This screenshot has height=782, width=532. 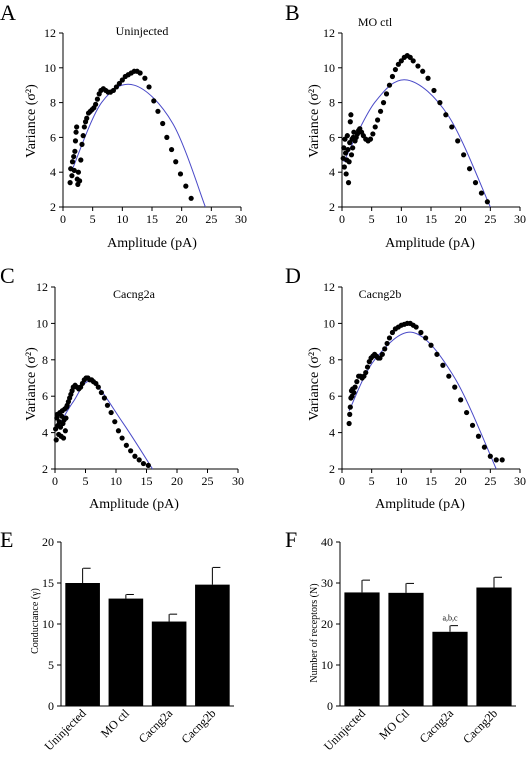 I want to click on panel-letter-a: A, so click(x=8, y=12).